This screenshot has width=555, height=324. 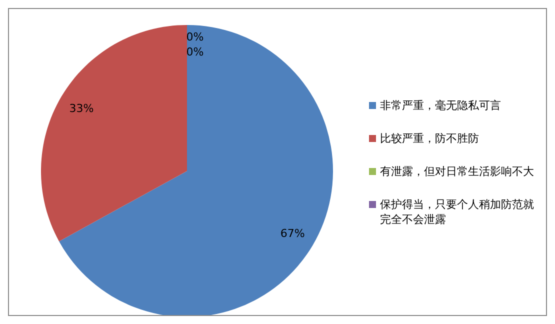 I want to click on legend-label: 比较严重，防不胜防, so click(x=429, y=138).